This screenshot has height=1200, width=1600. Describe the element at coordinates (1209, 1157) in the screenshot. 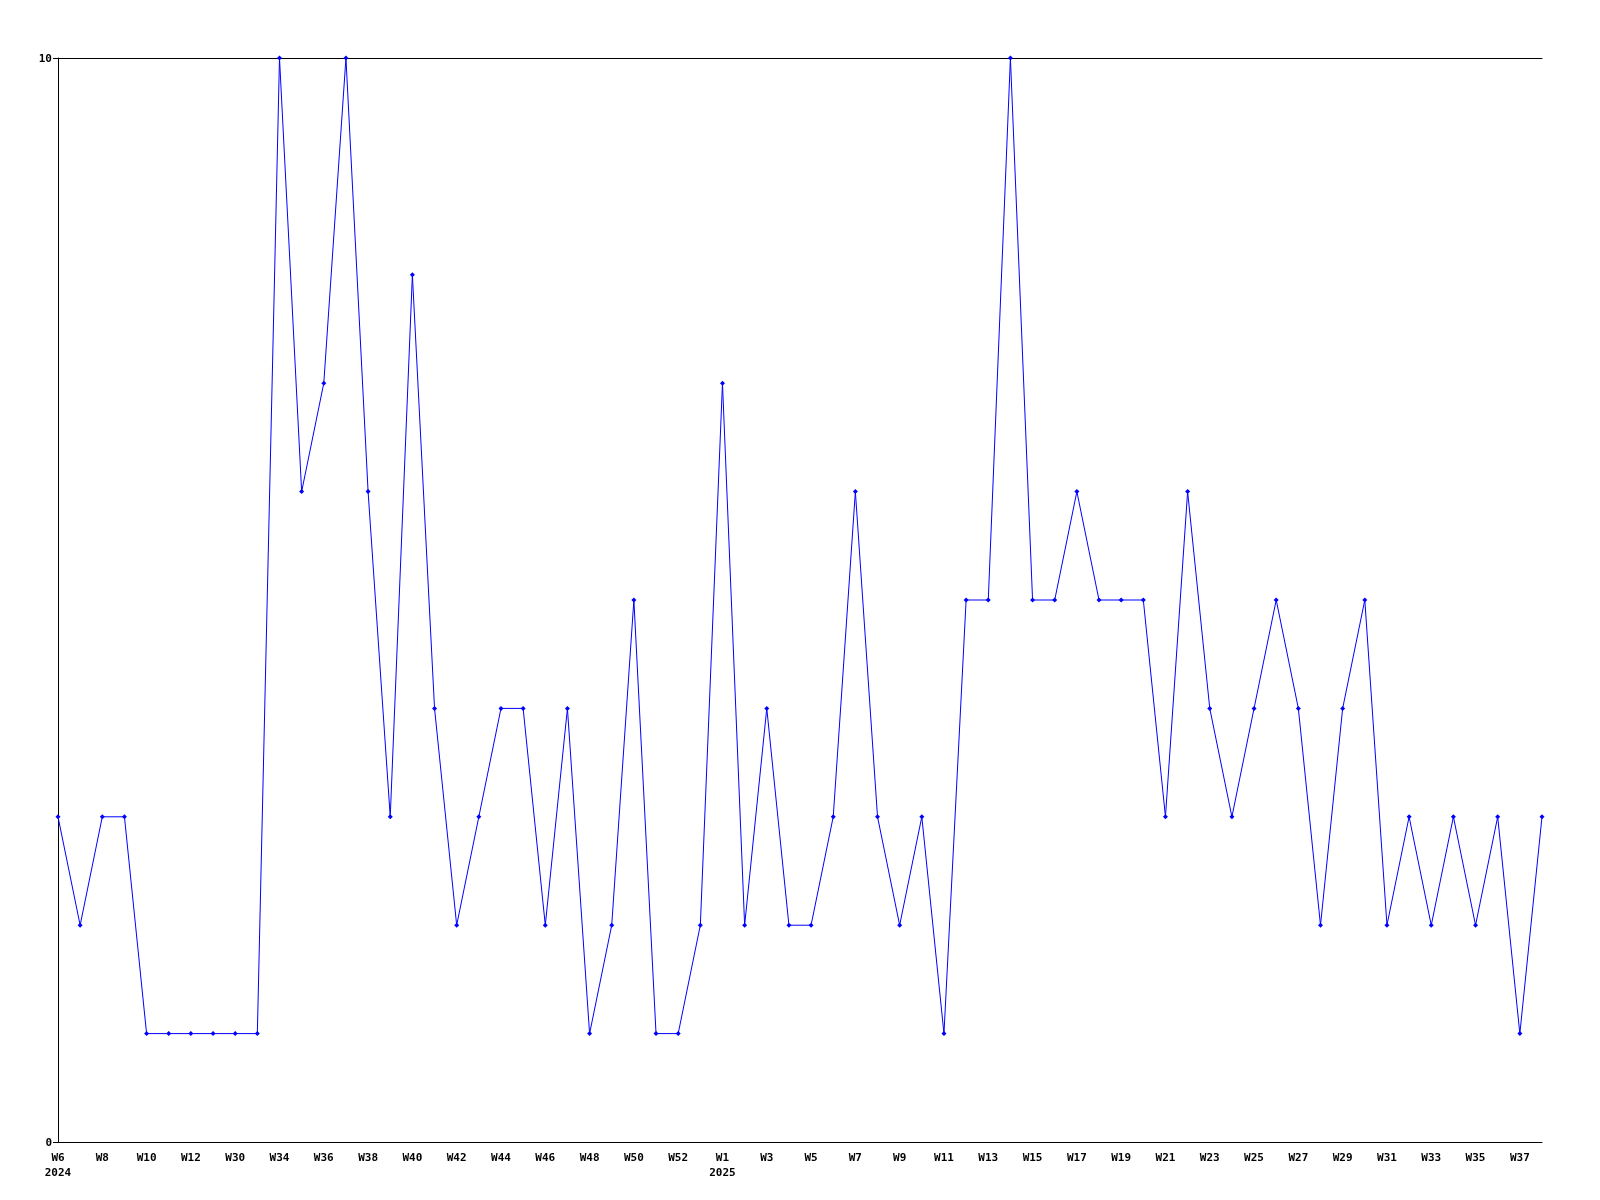

I see `x-tick-label: W23` at that location.